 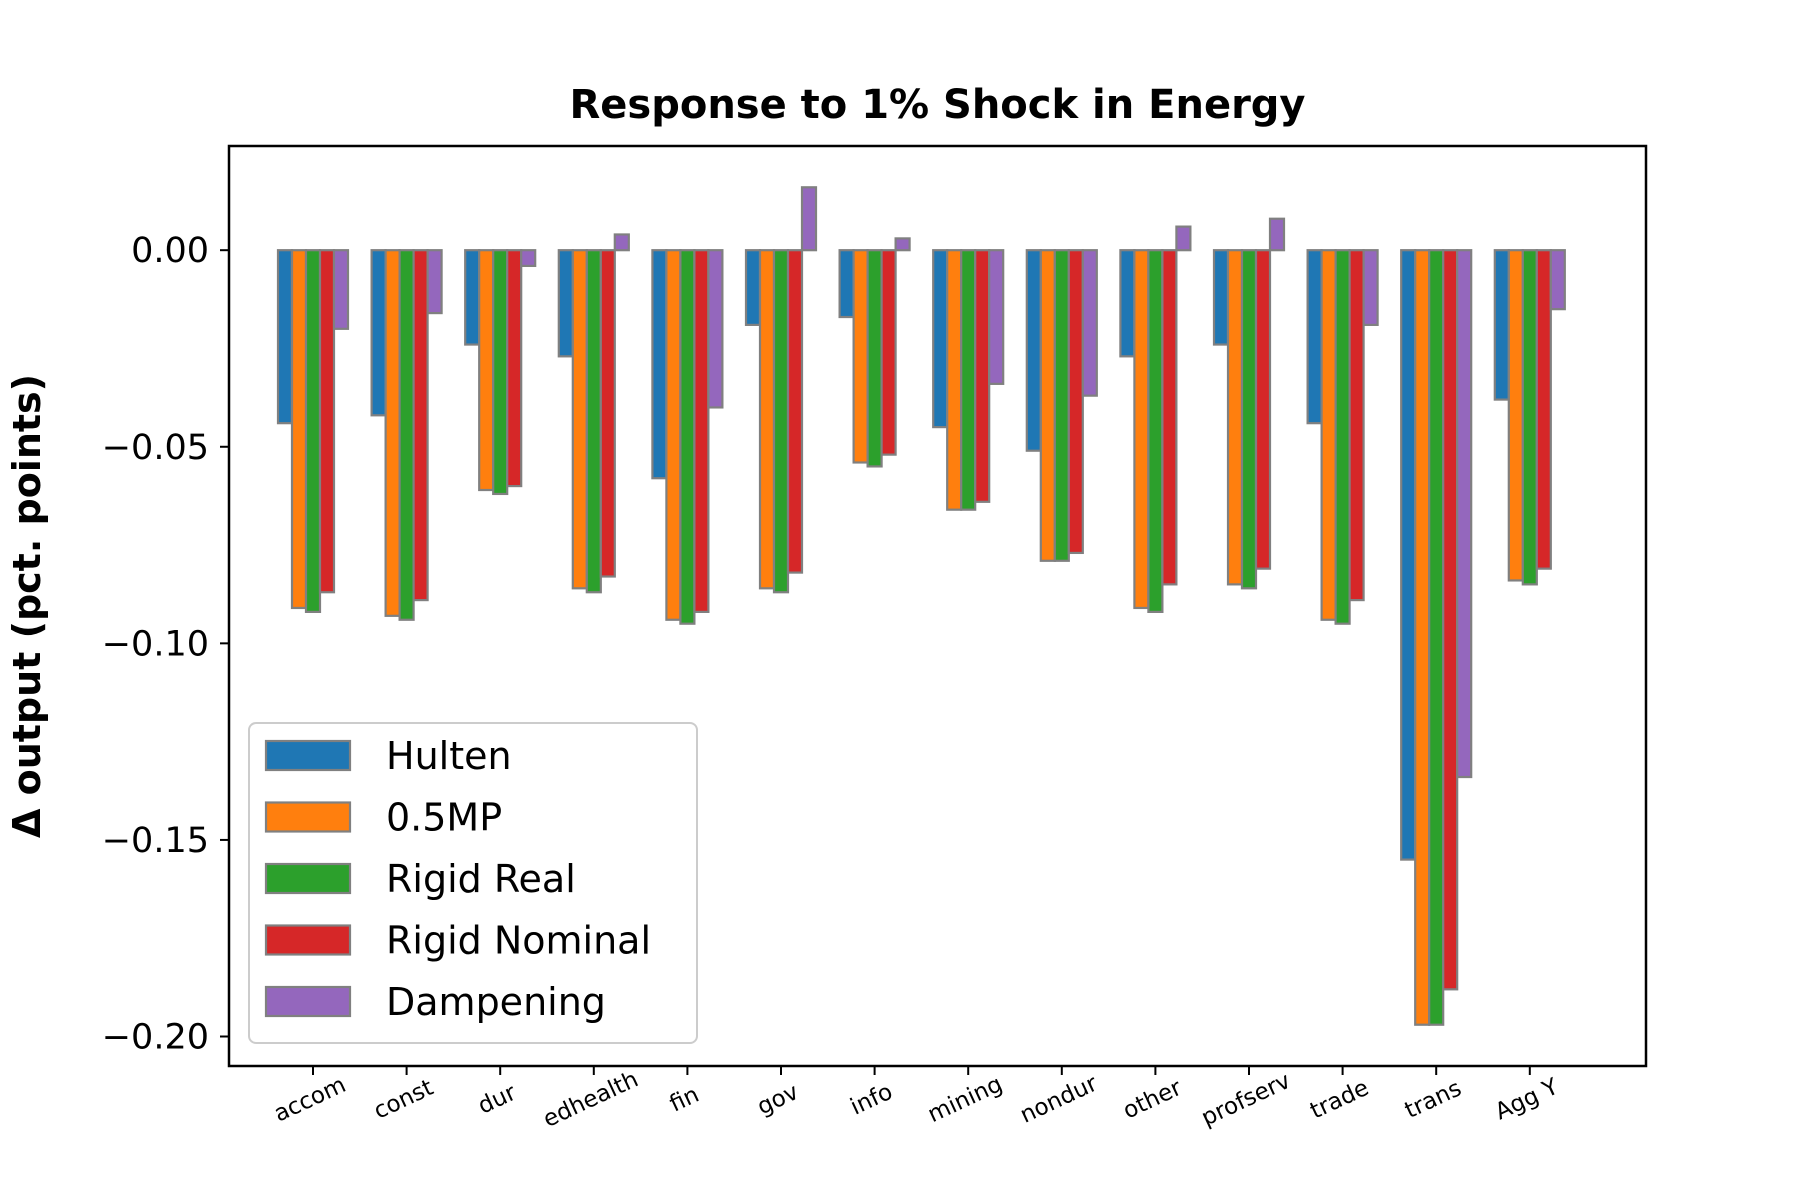 I want to click on bar-rigid-nominal-info, so click(x=888, y=352).